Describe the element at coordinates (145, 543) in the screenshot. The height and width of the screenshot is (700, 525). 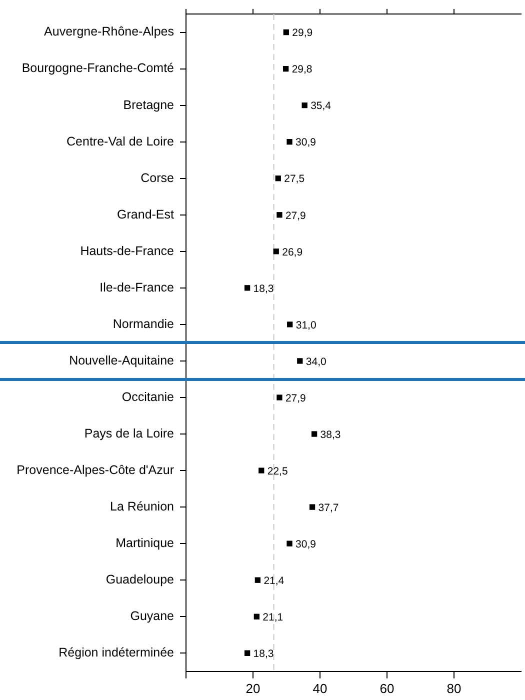
I see `y-tick-label: Martinique` at that location.